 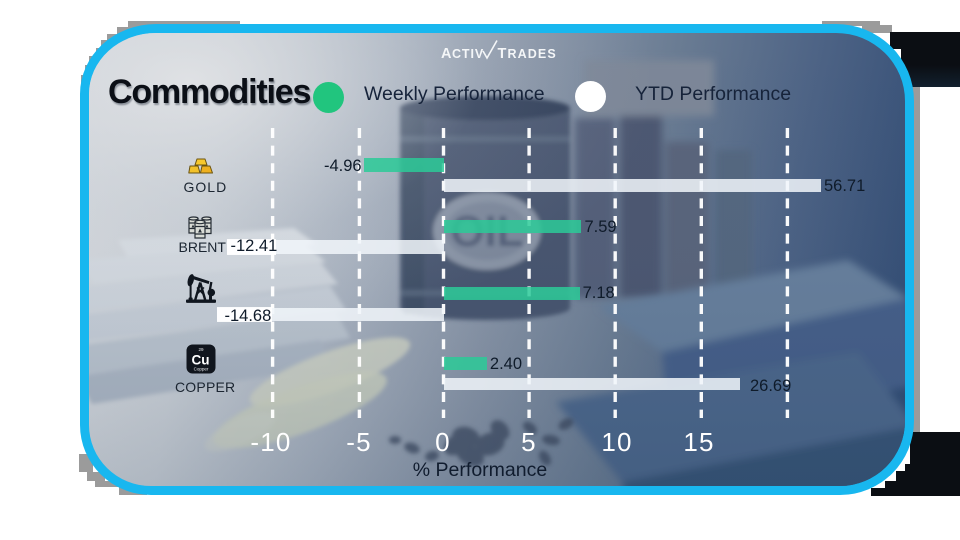 What do you see at coordinates (201, 349) in the screenshot?
I see `svg-text: 29` at bounding box center [201, 349].